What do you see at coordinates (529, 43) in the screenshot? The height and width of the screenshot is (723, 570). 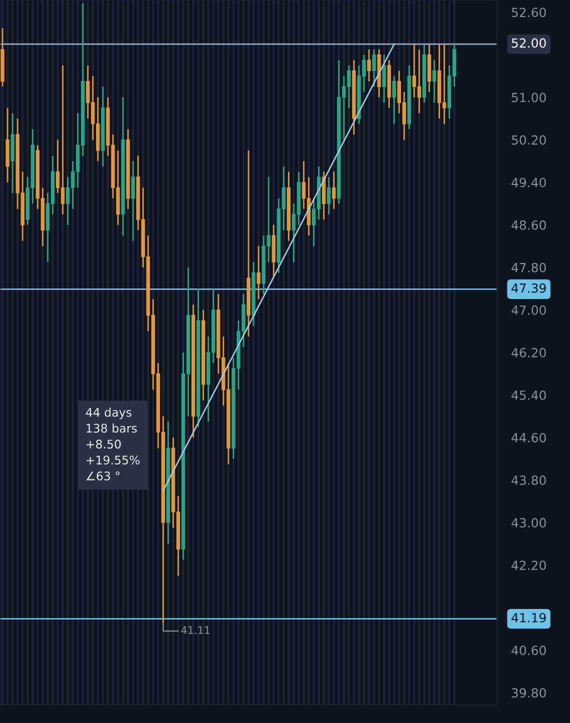 I see `ref-line-label: 52.00` at bounding box center [529, 43].